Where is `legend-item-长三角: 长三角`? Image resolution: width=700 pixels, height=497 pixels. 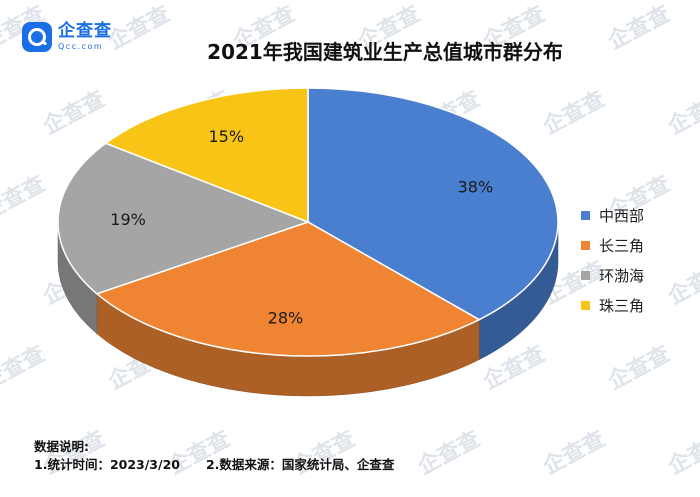 legend-item-长三角: 长三角 is located at coordinates (612, 245).